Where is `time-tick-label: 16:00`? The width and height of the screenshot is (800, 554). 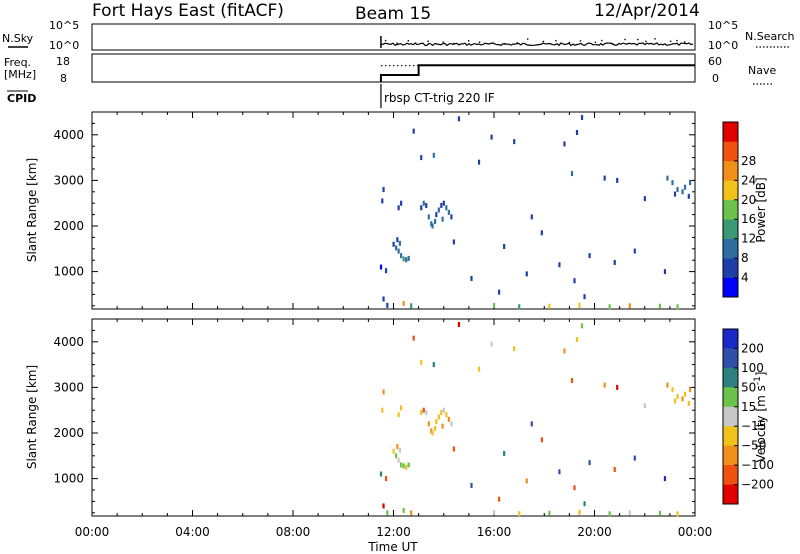
time-tick-label: 16:00 is located at coordinates (494, 532).